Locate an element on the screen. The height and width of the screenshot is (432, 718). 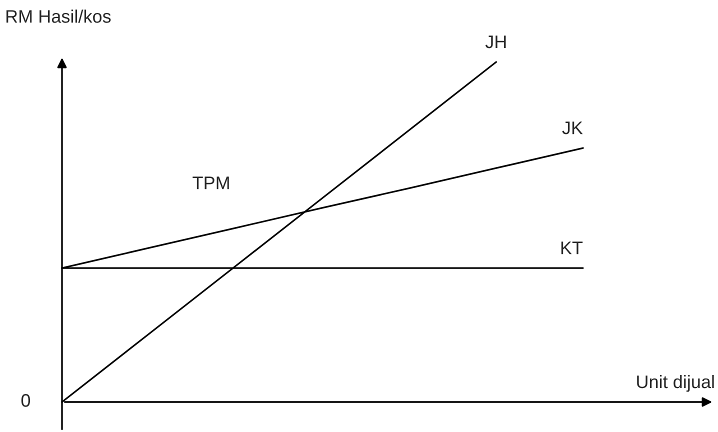
series-label: KT is located at coordinates (572, 248).